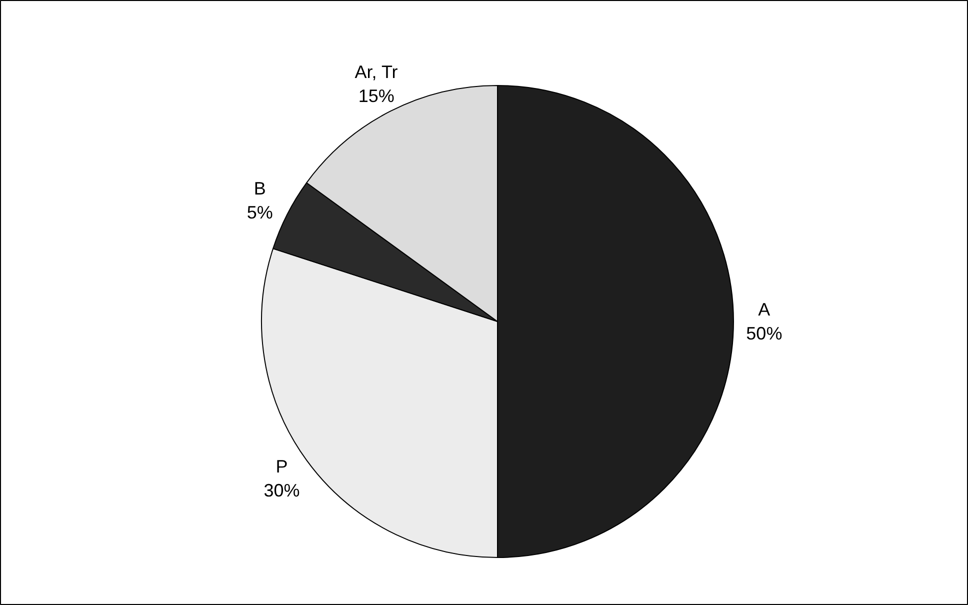 Image resolution: width=968 pixels, height=605 pixels. Describe the element at coordinates (376, 96) in the screenshot. I see `data-label: 15%` at that location.